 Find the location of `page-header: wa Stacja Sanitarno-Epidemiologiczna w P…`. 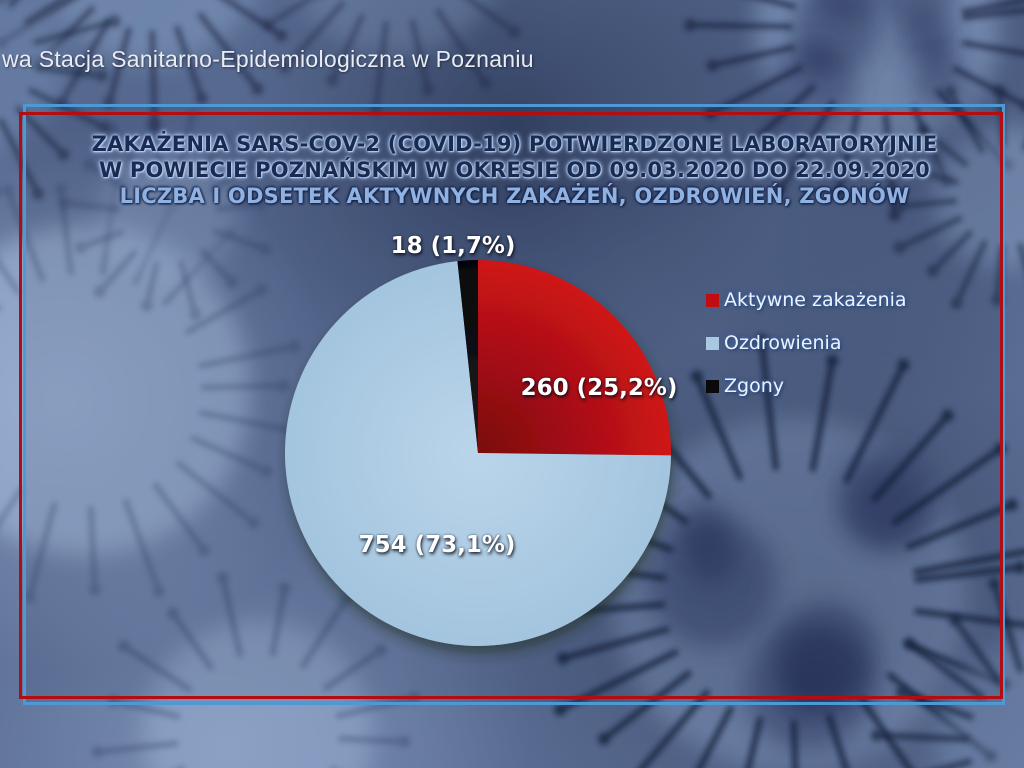

page-header: wa Stacja Sanitarno-Epidemiologiczna w P… is located at coordinates (268, 59).